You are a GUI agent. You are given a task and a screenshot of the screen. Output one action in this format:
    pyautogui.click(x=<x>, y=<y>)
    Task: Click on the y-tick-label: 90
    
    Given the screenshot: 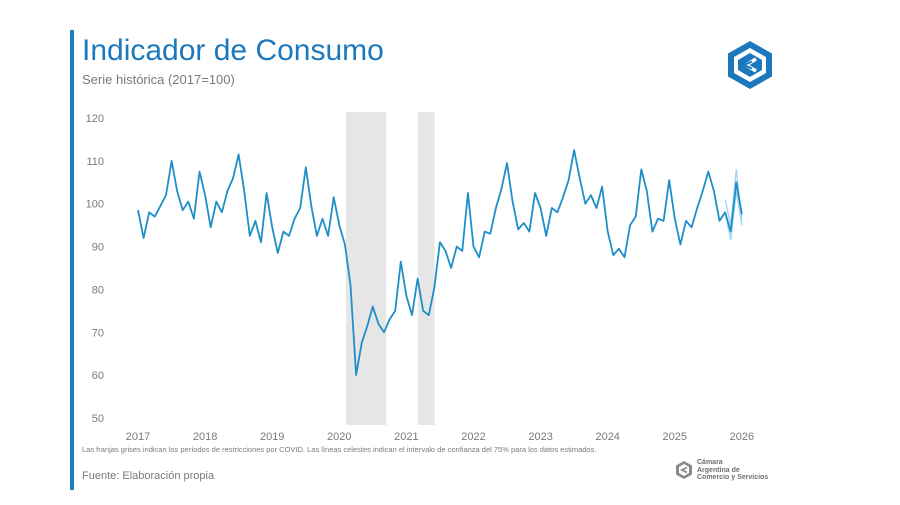 What is the action you would take?
    pyautogui.click(x=98, y=248)
    